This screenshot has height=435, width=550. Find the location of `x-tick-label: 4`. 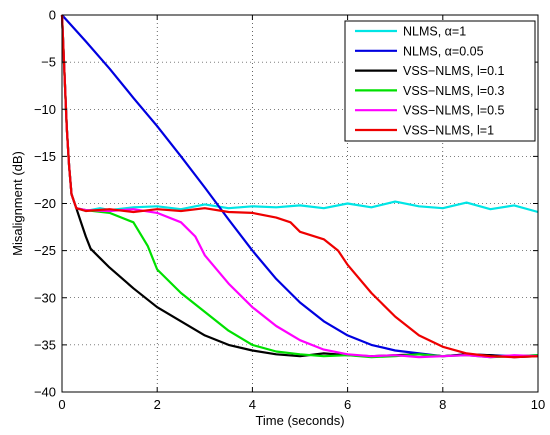

x-tick-label: 4 is located at coordinates (252, 404).